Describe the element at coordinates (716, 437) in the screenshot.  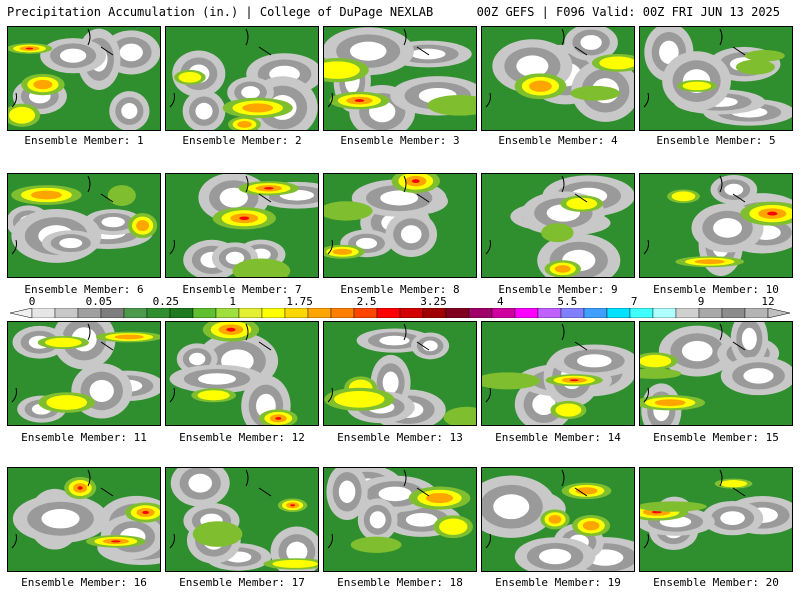
I see `ensemble-member-label: Ensemble Member: 15` at that location.